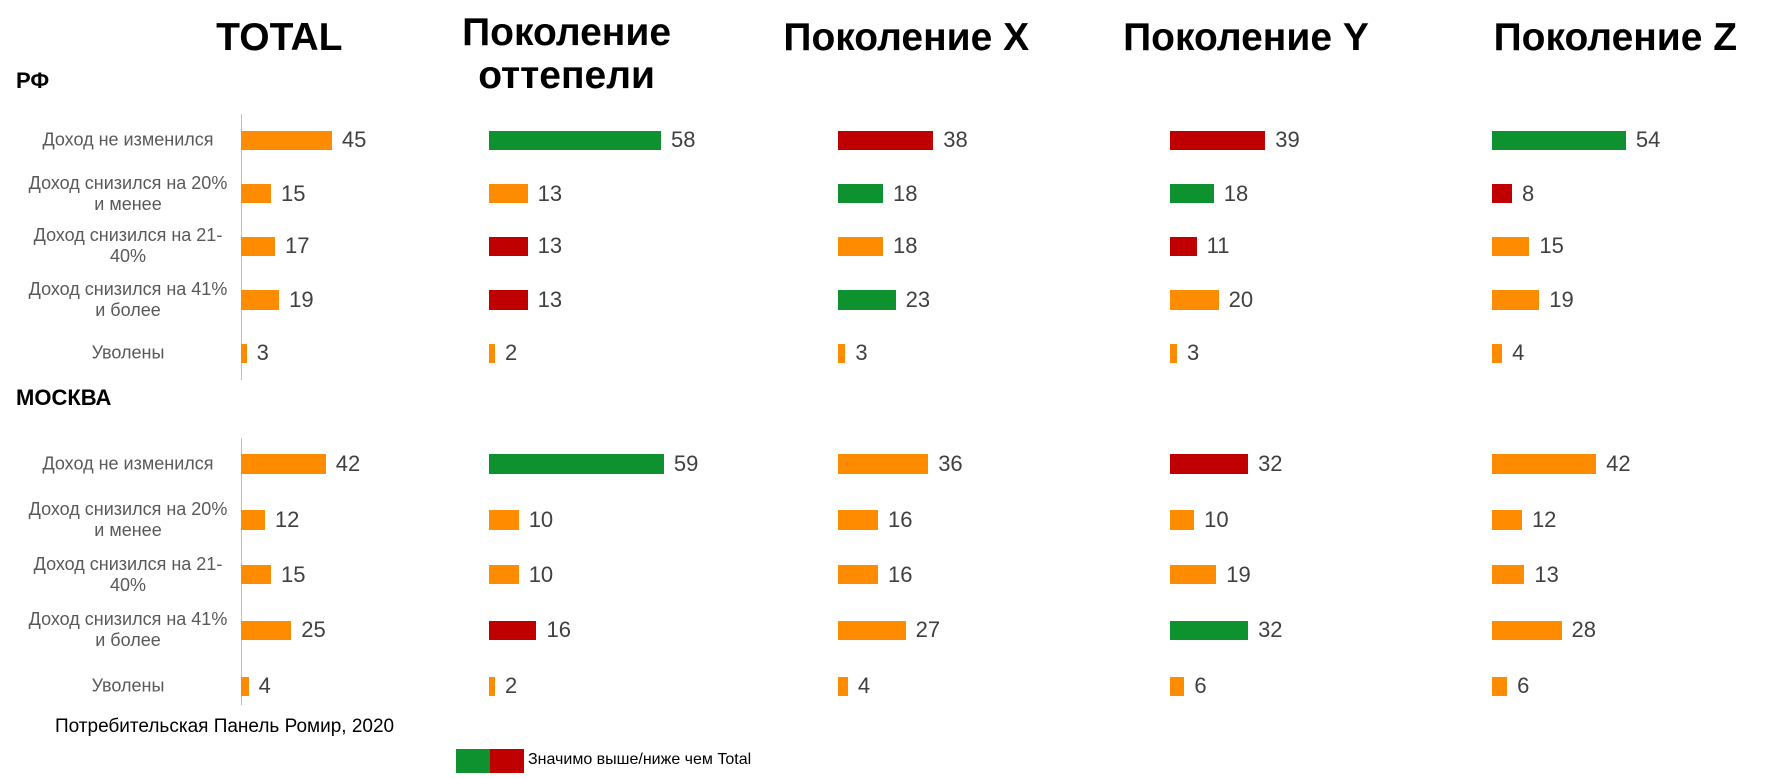 The height and width of the screenshot is (779, 1778). Describe the element at coordinates (354, 140) in the screenshot. I see `value-label: 45` at that location.